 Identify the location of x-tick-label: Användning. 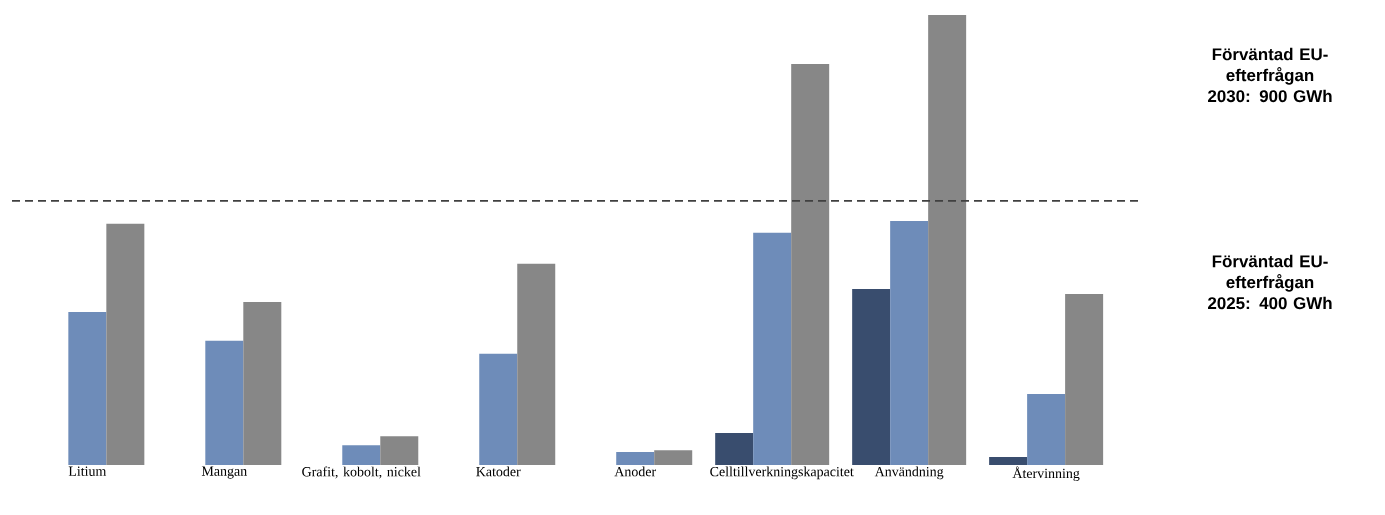
(909, 473).